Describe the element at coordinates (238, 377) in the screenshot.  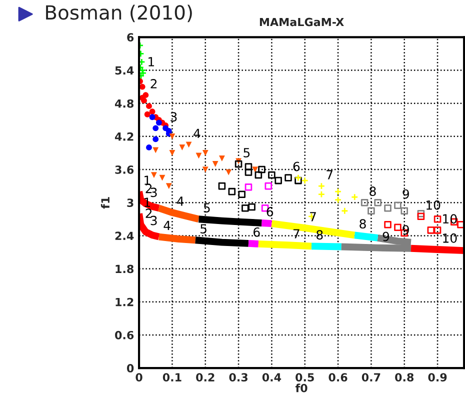
I see `x-tick-label: 0.3` at that location.